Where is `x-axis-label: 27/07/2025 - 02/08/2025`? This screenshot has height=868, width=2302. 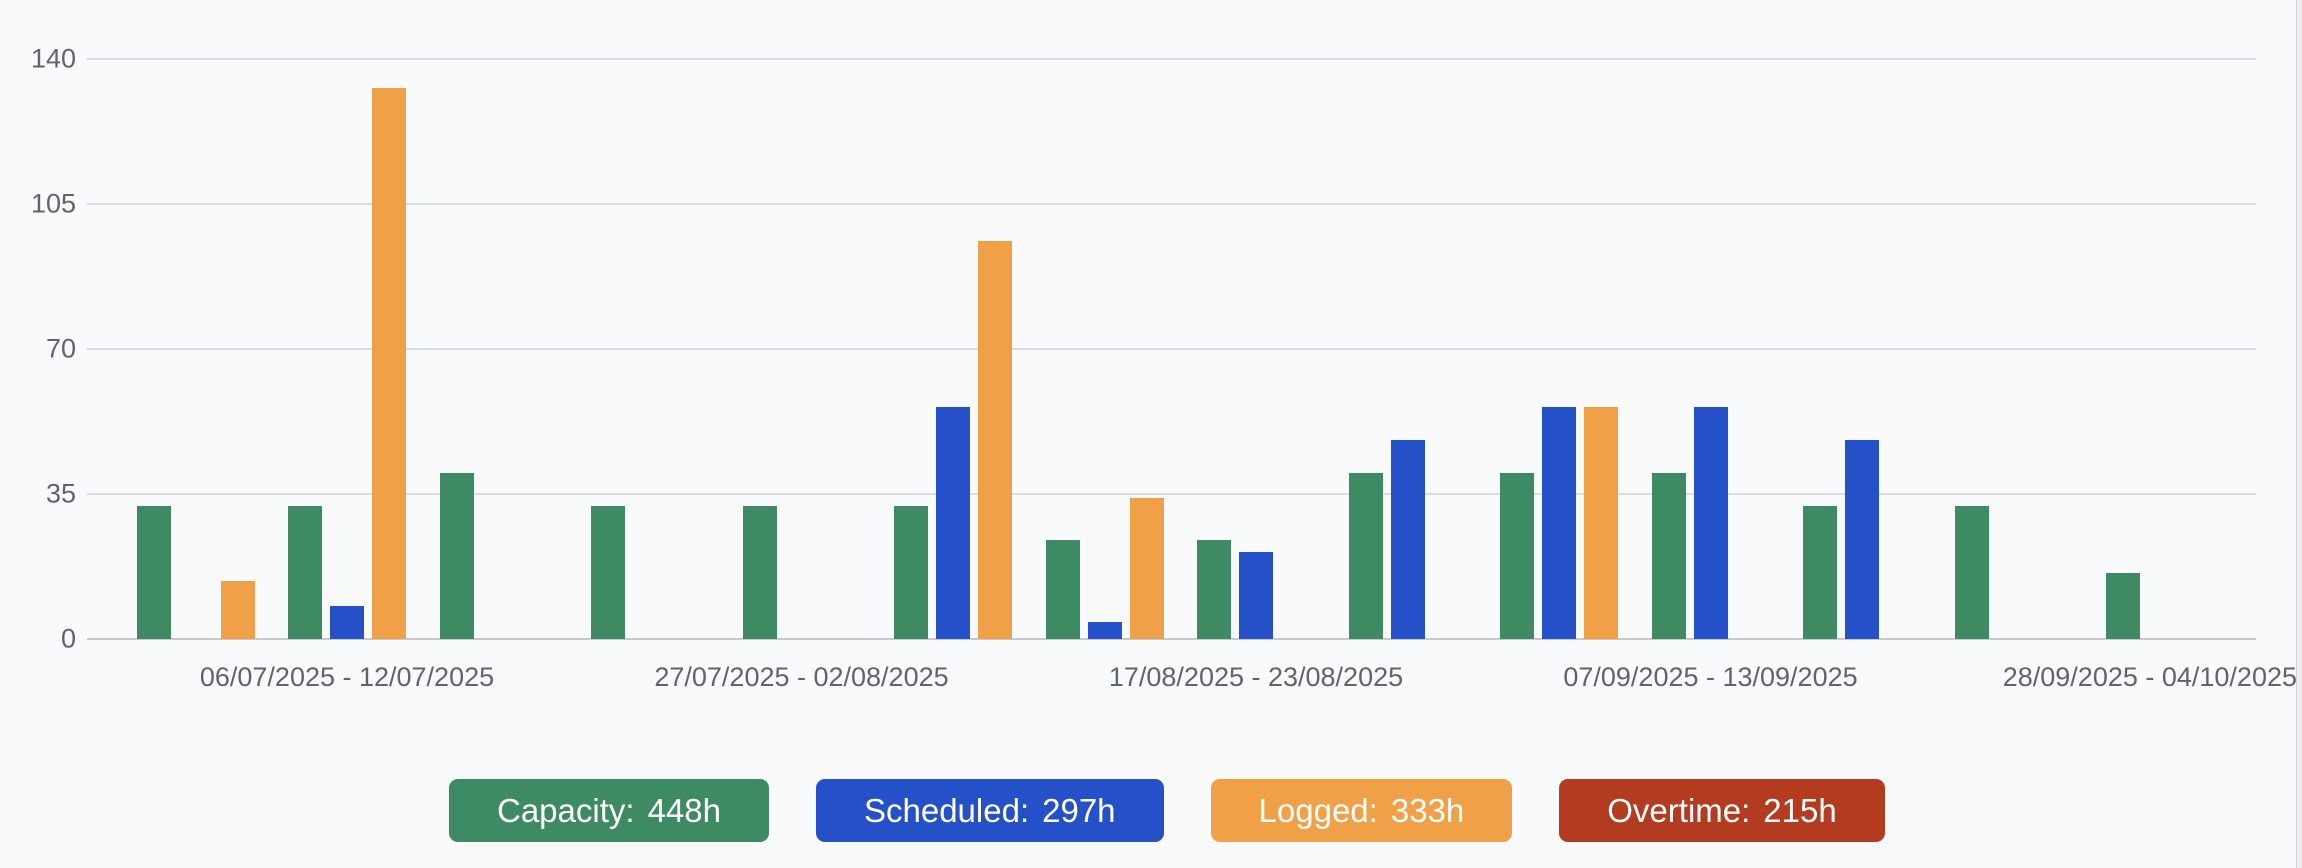
x-axis-label: 27/07/2025 - 02/08/2025 is located at coordinates (801, 677).